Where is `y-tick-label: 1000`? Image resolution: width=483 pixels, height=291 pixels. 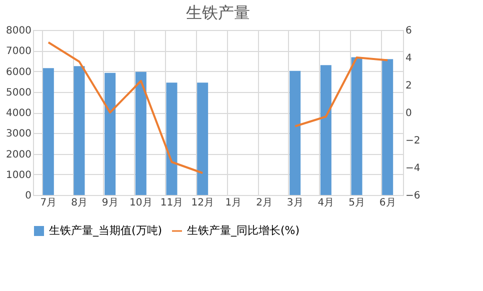 y-tick-label: 1000 is located at coordinates (19, 175).